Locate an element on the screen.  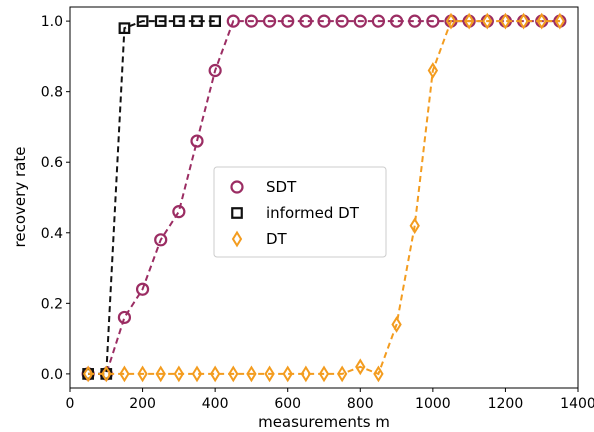
legend-item-dt: DT is located at coordinates (259, 239).